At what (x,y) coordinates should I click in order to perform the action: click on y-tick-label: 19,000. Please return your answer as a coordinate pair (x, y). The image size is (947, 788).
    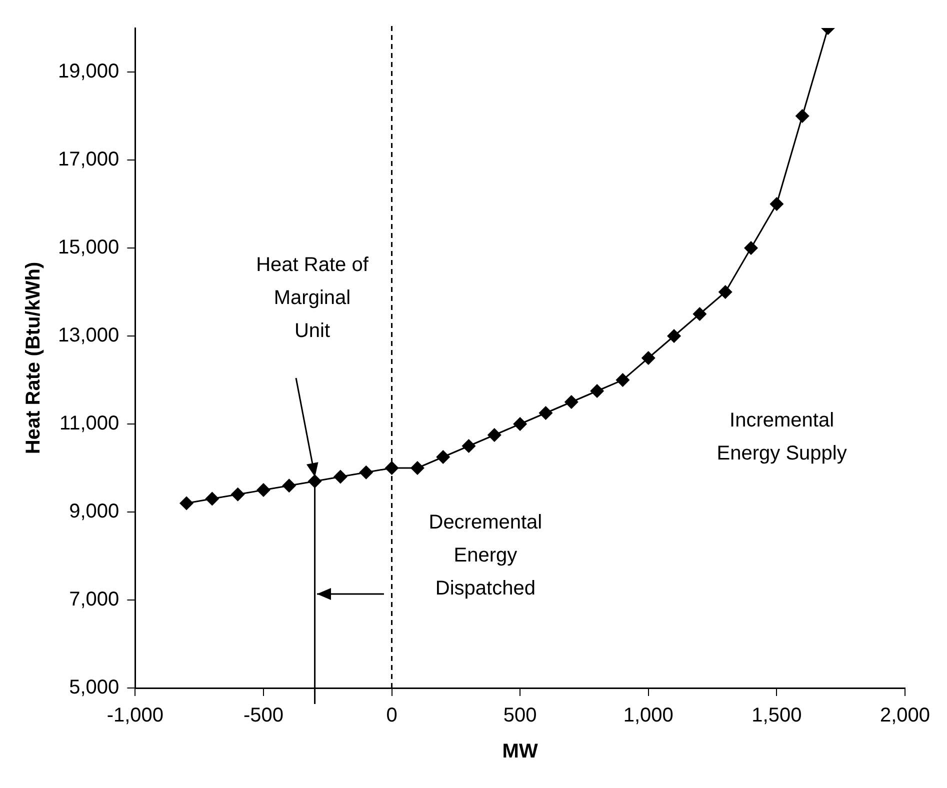
    Looking at the image, I should click on (89, 71).